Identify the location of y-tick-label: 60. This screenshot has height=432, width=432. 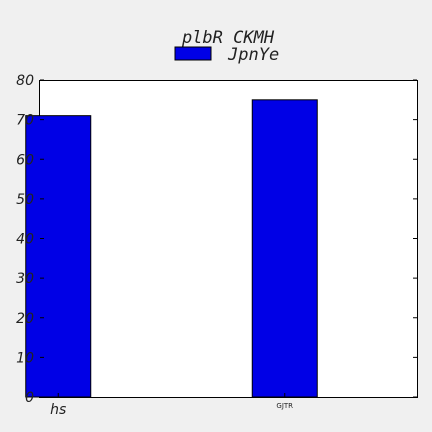
(25, 160).